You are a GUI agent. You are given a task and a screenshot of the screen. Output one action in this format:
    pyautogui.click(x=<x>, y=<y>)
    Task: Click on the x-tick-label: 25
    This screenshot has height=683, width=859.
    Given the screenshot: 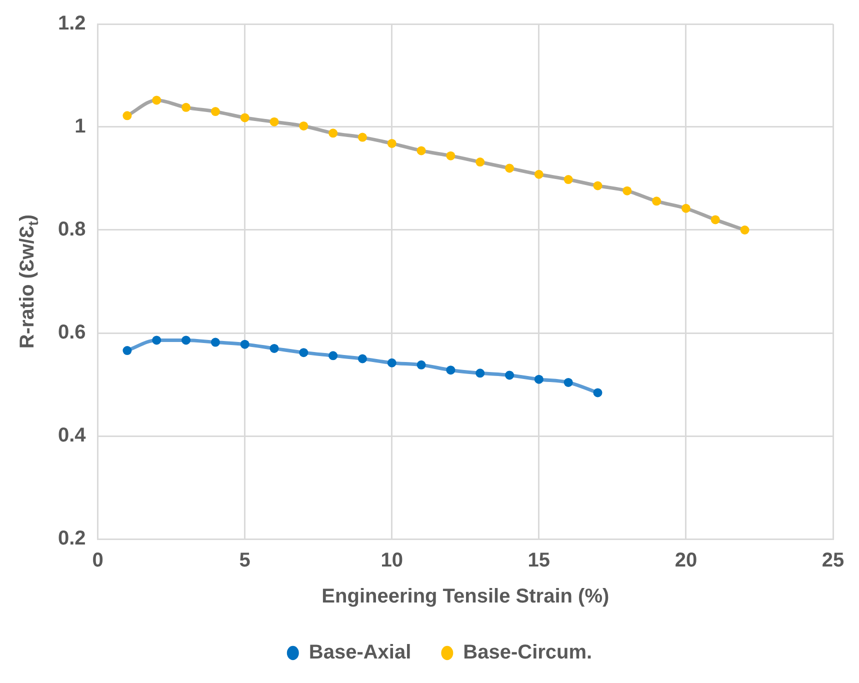 What is the action you would take?
    pyautogui.click(x=833, y=561)
    